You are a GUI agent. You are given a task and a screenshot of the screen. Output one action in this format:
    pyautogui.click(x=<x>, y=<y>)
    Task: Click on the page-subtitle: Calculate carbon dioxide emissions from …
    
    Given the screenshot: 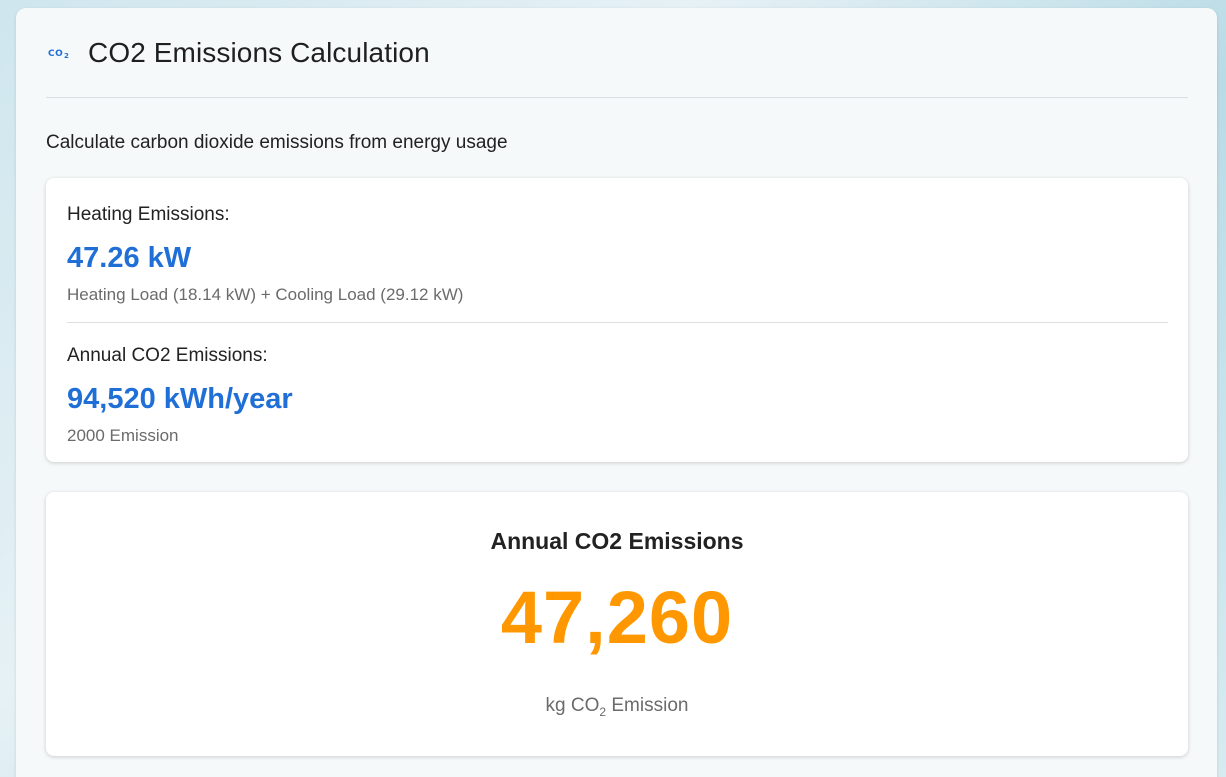 What is the action you would take?
    pyautogui.click(x=277, y=142)
    